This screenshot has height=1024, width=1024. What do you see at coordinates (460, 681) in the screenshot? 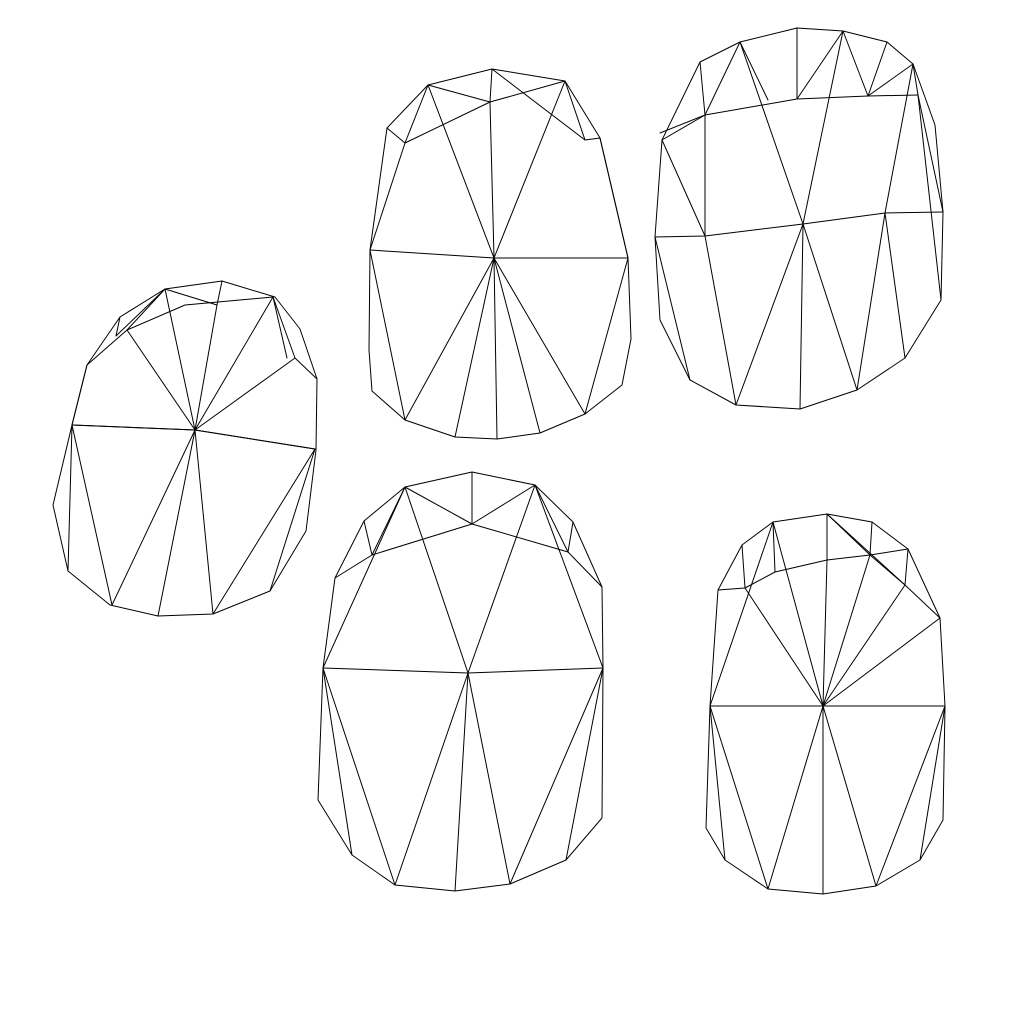
I see `mesh-bottom-center` at bounding box center [460, 681].